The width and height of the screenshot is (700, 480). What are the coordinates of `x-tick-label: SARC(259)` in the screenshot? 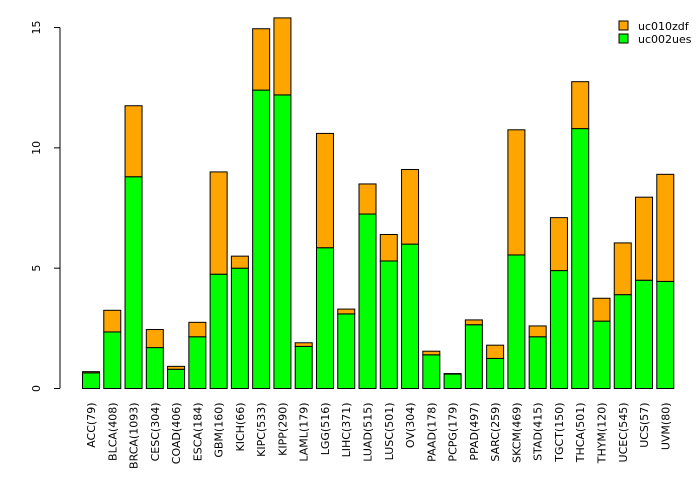 It's located at (495, 432).